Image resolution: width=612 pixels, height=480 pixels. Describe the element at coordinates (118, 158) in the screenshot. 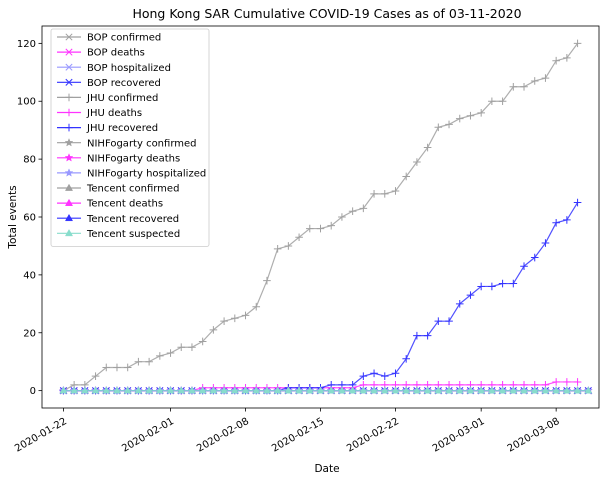

I see `legend-item: NIHFogarty deaths` at that location.